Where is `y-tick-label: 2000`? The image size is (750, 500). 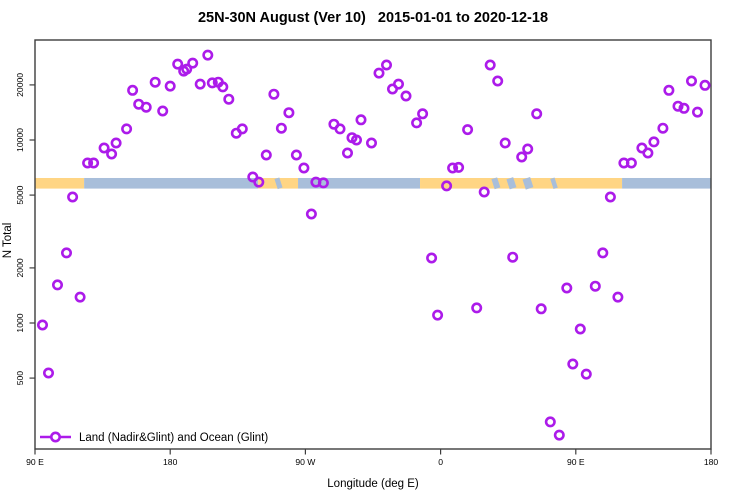 y-tick-label: 2000 is located at coordinates (20, 267).